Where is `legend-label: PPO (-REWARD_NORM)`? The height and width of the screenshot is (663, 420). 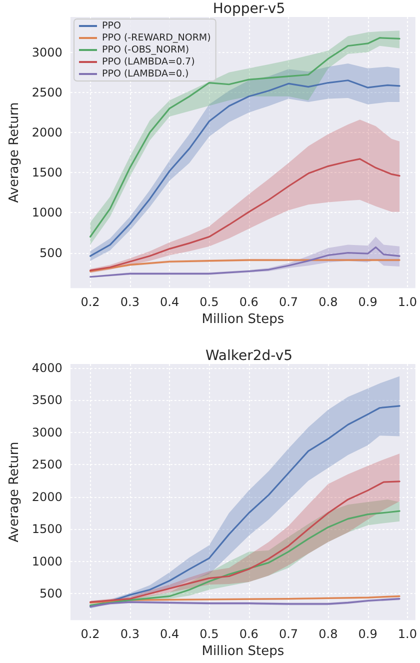 legend-label: PPO (-REWARD_NORM) is located at coordinates (156, 38).